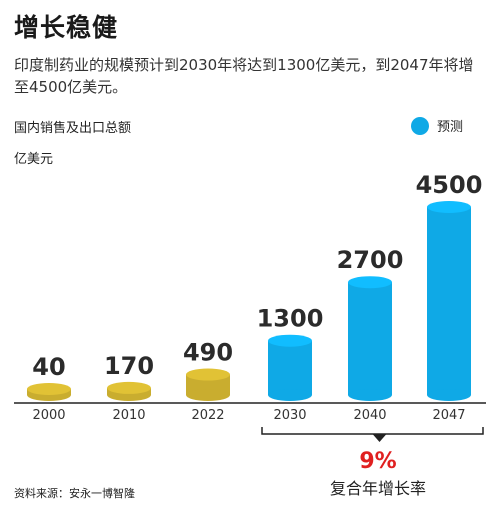  Describe the element at coordinates (128, 415) in the screenshot. I see `x-tick-2010: 2010` at that location.